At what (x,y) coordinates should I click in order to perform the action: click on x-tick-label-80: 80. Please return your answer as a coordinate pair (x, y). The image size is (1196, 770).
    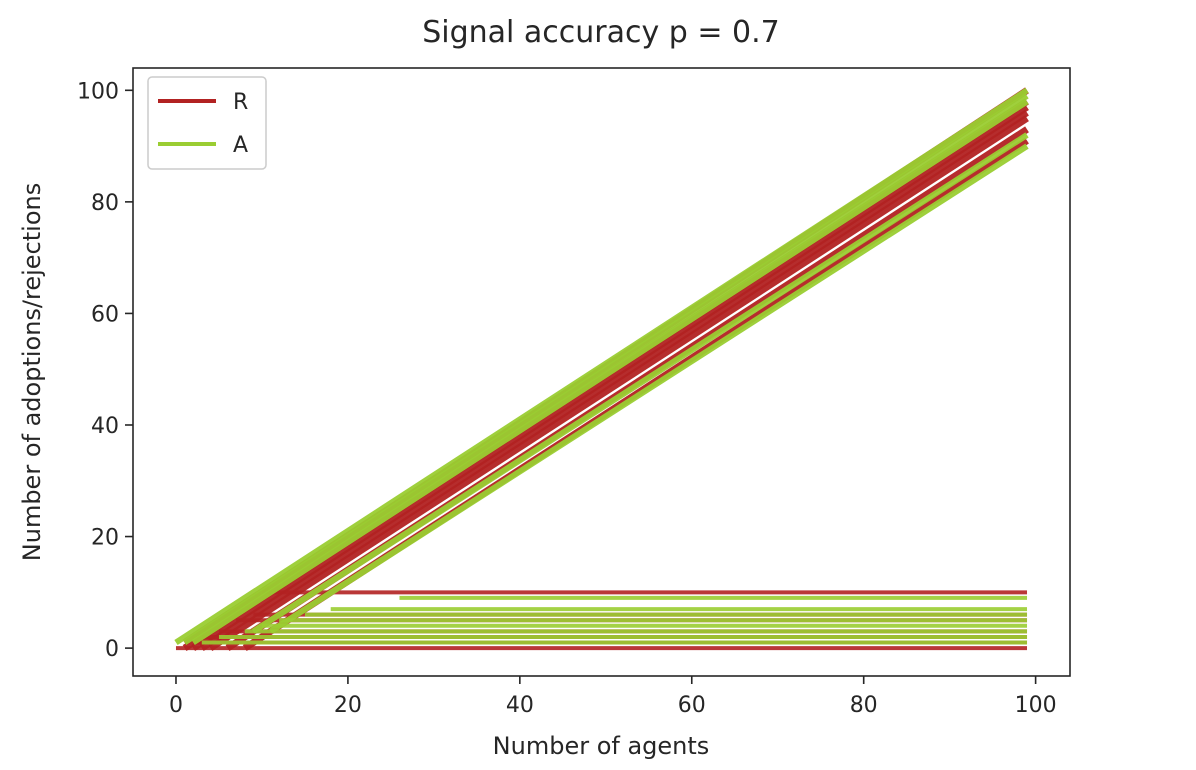
    Looking at the image, I should click on (864, 705).